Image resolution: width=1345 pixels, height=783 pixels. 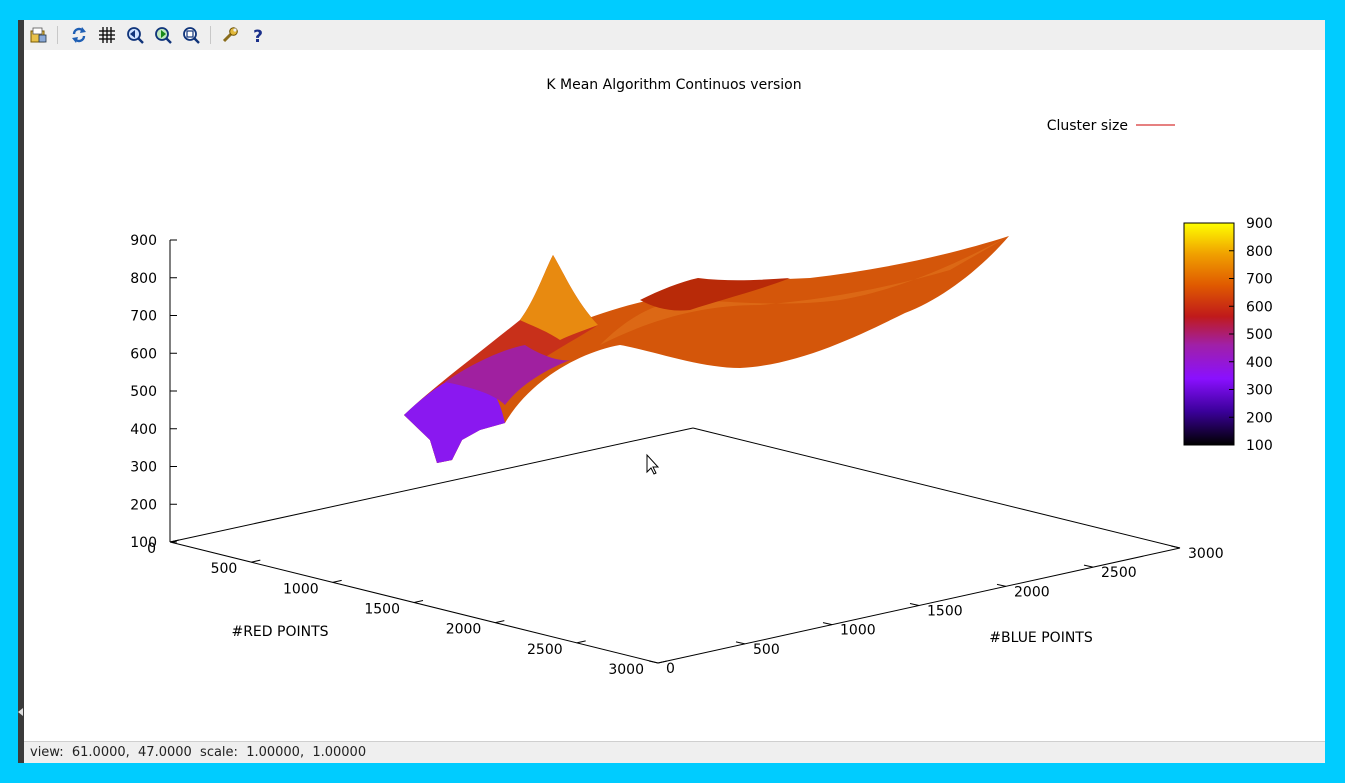 What do you see at coordinates (670, 669) in the screenshot?
I see `y-tick-label: 0` at bounding box center [670, 669].